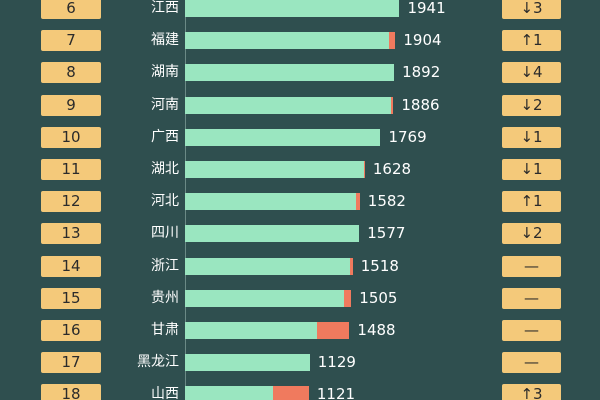 This screenshot has width=600, height=400. What do you see at coordinates (407, 136) in the screenshot?
I see `value-label: 1769` at bounding box center [407, 136].